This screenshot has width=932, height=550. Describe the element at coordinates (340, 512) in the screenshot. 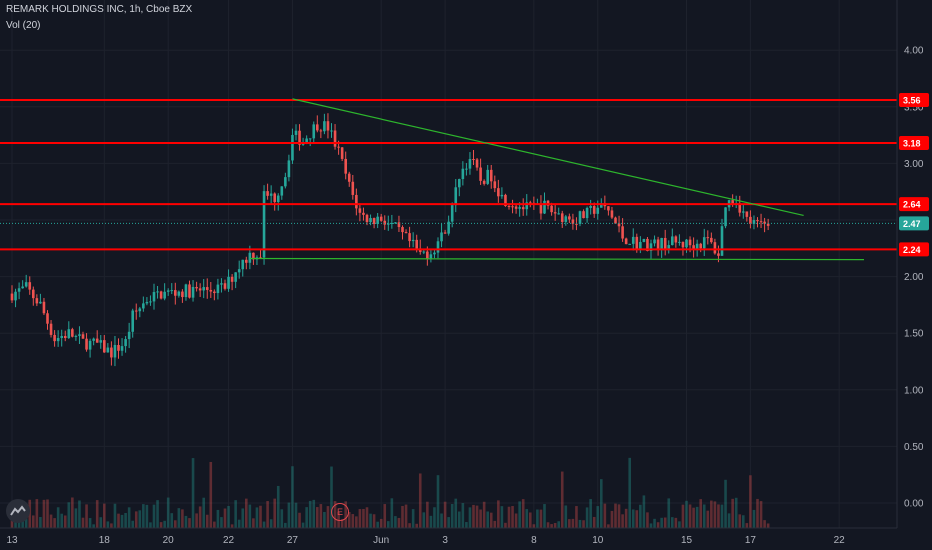

I see `earnings-event-icon: E` at that location.